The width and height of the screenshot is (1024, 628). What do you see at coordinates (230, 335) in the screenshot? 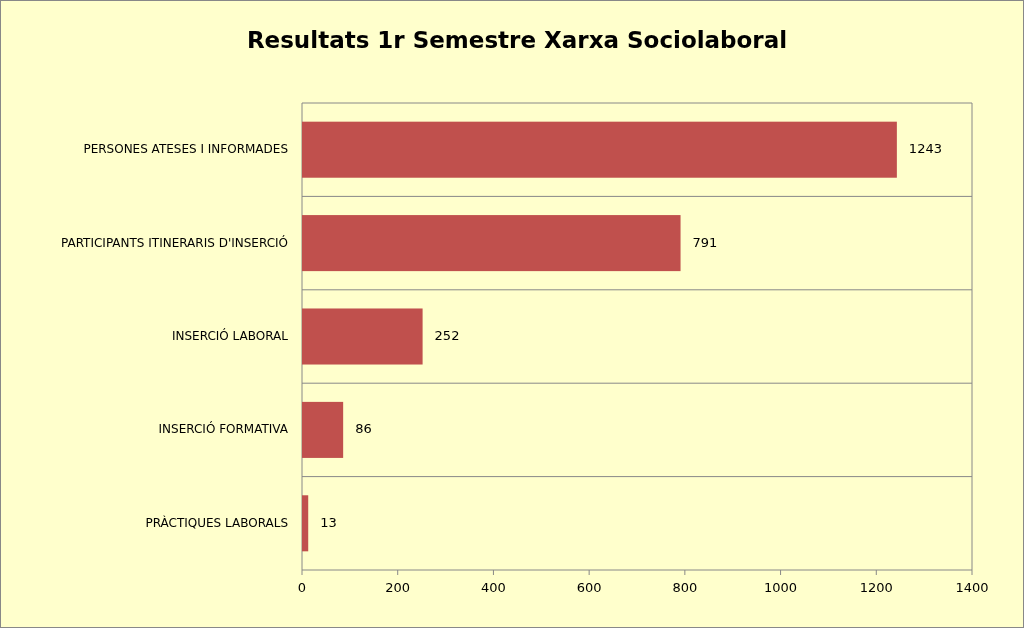
I see `y-tick-label: INSERCIÓ LABORAL` at bounding box center [230, 335].